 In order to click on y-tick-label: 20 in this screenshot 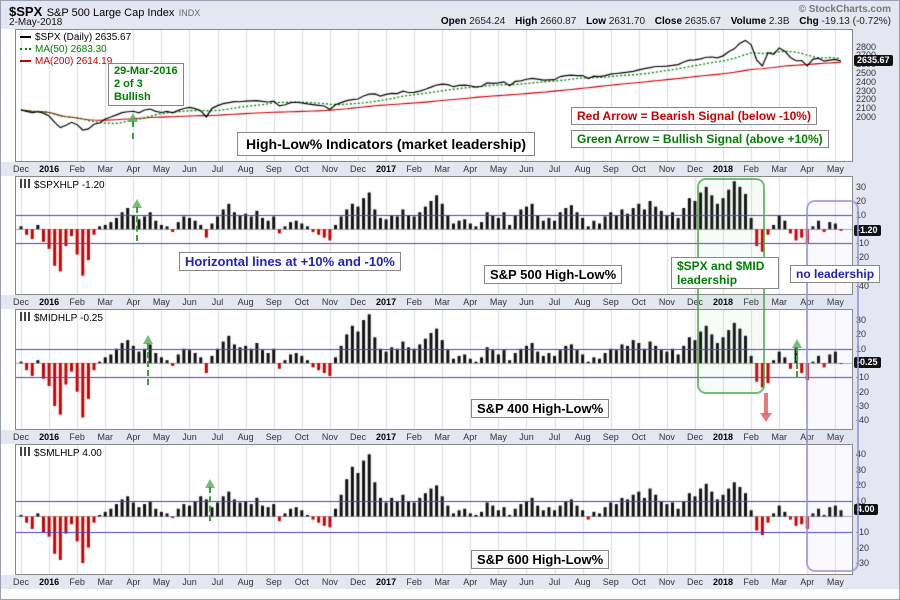, I will do `click(861, 200)`.